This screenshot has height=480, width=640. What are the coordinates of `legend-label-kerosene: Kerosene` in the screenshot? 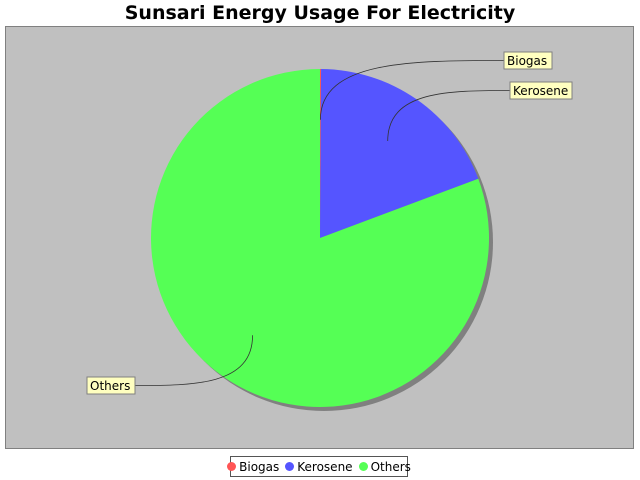 It's located at (325, 466).